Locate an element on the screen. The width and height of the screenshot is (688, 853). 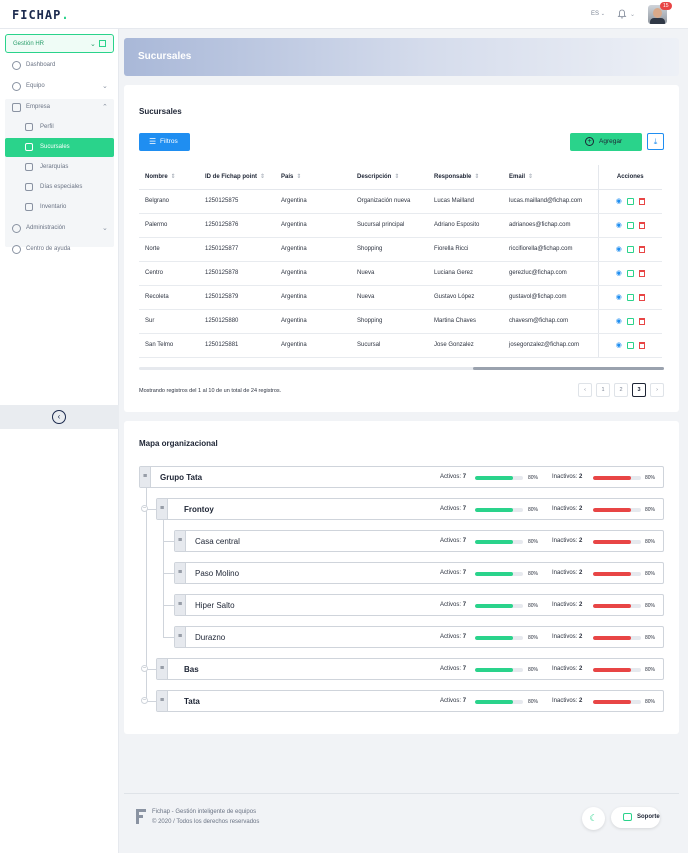
collapse-sidebar-button: ‹ is located at coordinates (59, 417).